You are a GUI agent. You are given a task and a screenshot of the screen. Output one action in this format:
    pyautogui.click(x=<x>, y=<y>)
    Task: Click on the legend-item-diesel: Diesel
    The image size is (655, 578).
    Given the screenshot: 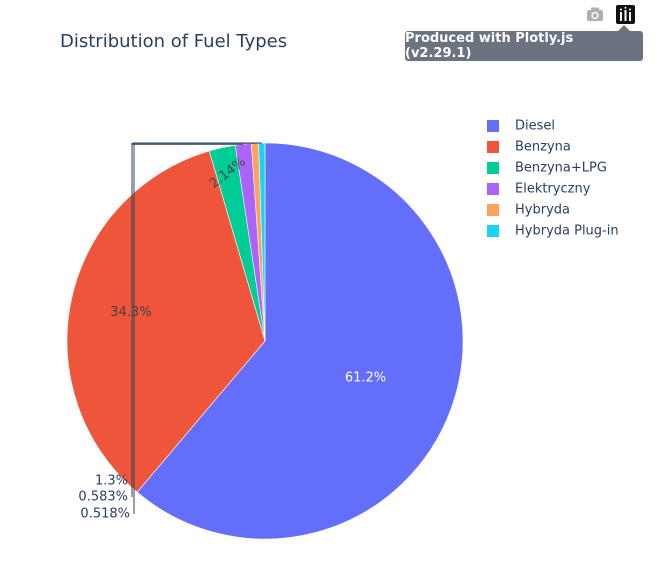 What is the action you would take?
    pyautogui.click(x=521, y=126)
    